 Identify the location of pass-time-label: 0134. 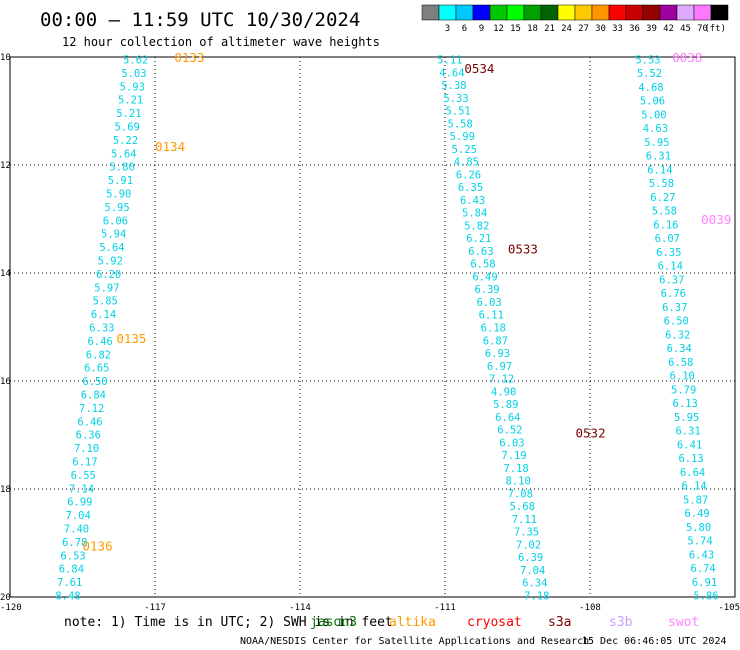
(170, 146).